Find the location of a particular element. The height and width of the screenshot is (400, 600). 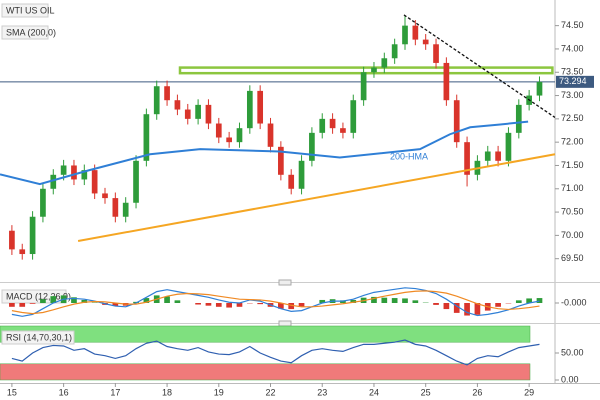

hma-label: 200-HMA is located at coordinates (409, 157).